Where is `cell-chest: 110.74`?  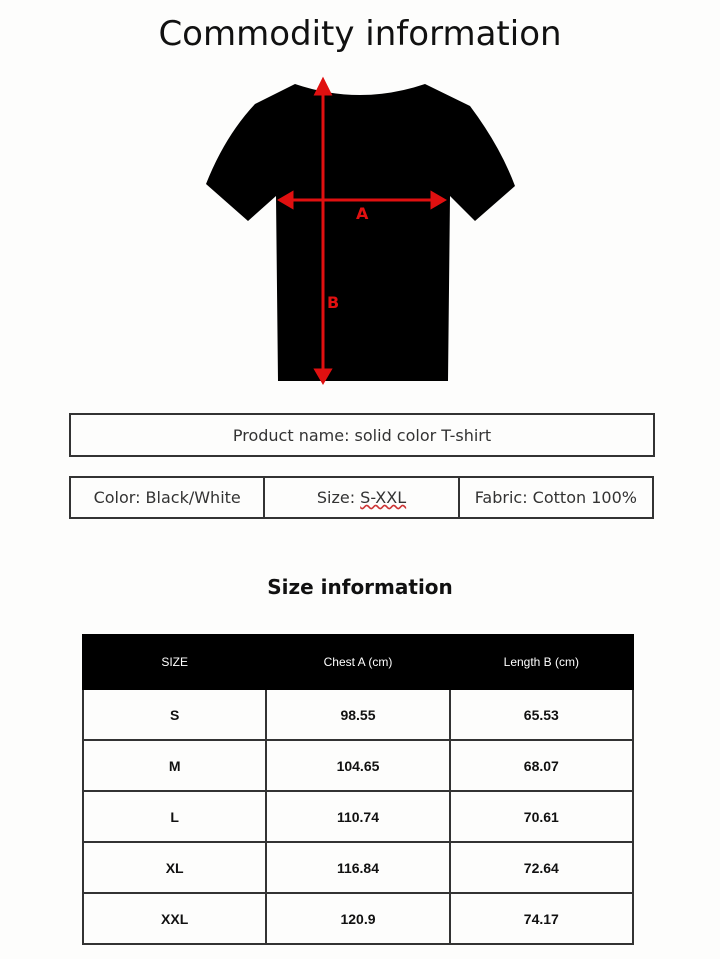 cell-chest: 110.74 is located at coordinates (358, 816).